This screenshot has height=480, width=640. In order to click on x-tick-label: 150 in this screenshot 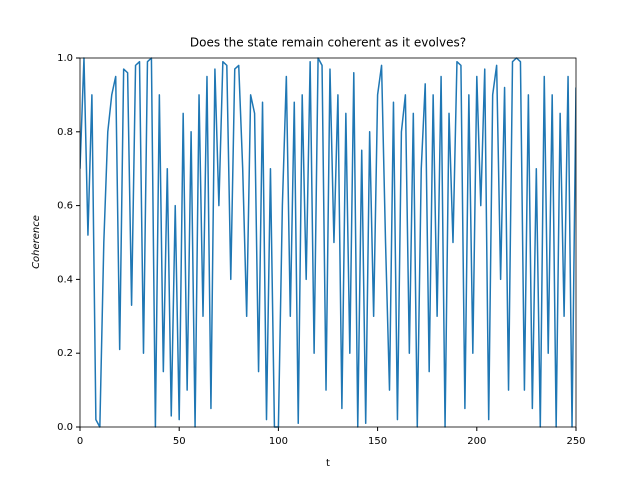, I will do `click(377, 441)`.